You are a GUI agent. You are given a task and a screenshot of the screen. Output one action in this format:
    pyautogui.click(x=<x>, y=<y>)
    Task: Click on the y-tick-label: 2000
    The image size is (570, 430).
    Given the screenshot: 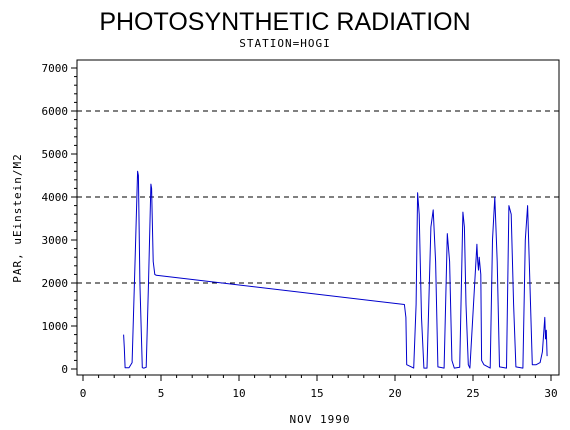 What is the action you would take?
    pyautogui.click(x=55, y=283)
    